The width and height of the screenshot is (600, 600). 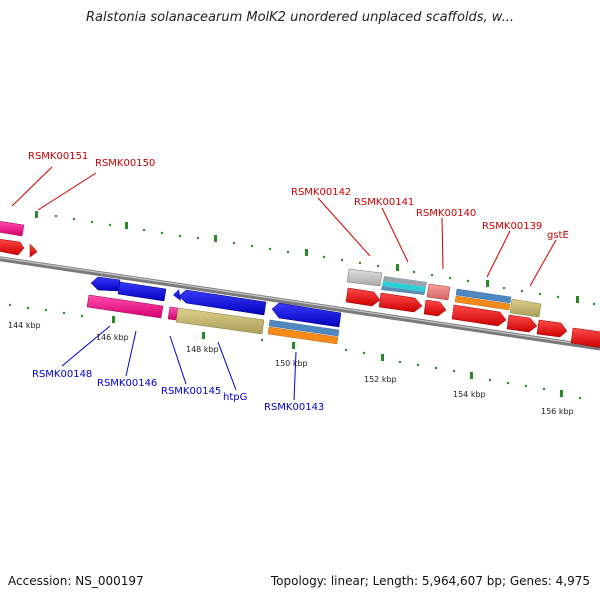 I want to click on scale-label-154: 154 kbp, so click(x=469, y=394).